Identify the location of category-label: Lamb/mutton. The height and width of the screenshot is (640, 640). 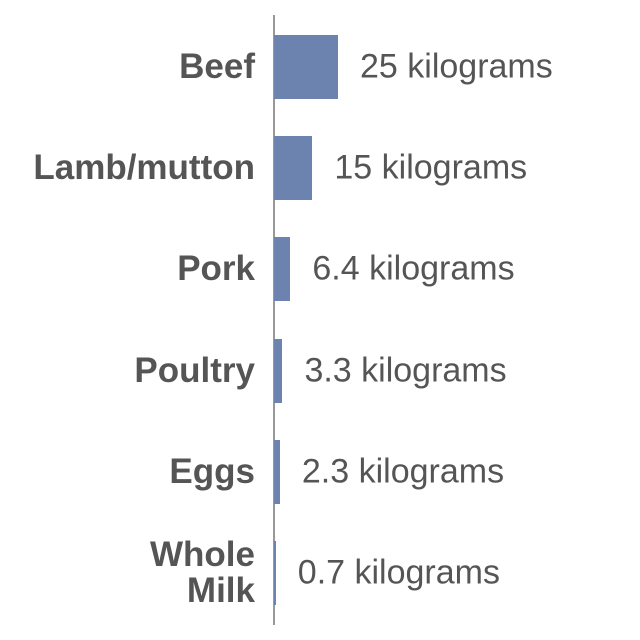
(144, 168).